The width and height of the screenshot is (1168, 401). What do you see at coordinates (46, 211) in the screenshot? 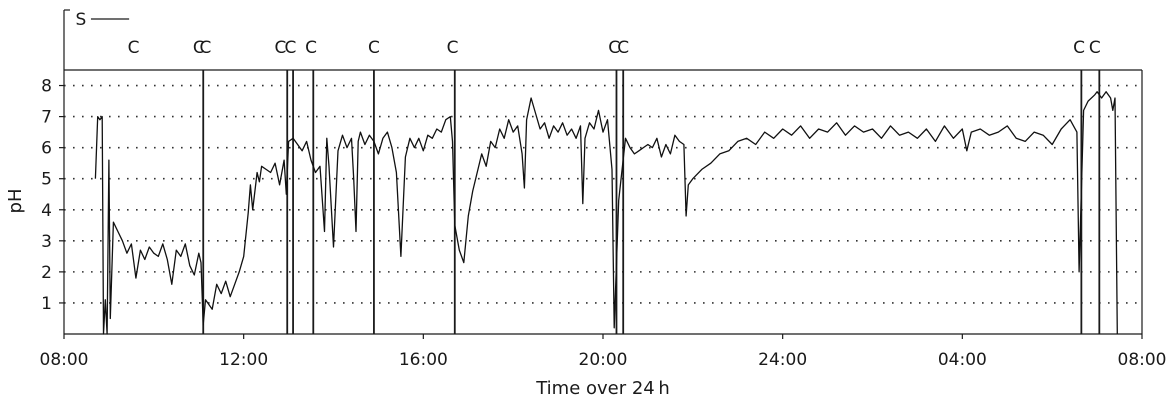
I see `y-tick-label: 4` at bounding box center [46, 211].